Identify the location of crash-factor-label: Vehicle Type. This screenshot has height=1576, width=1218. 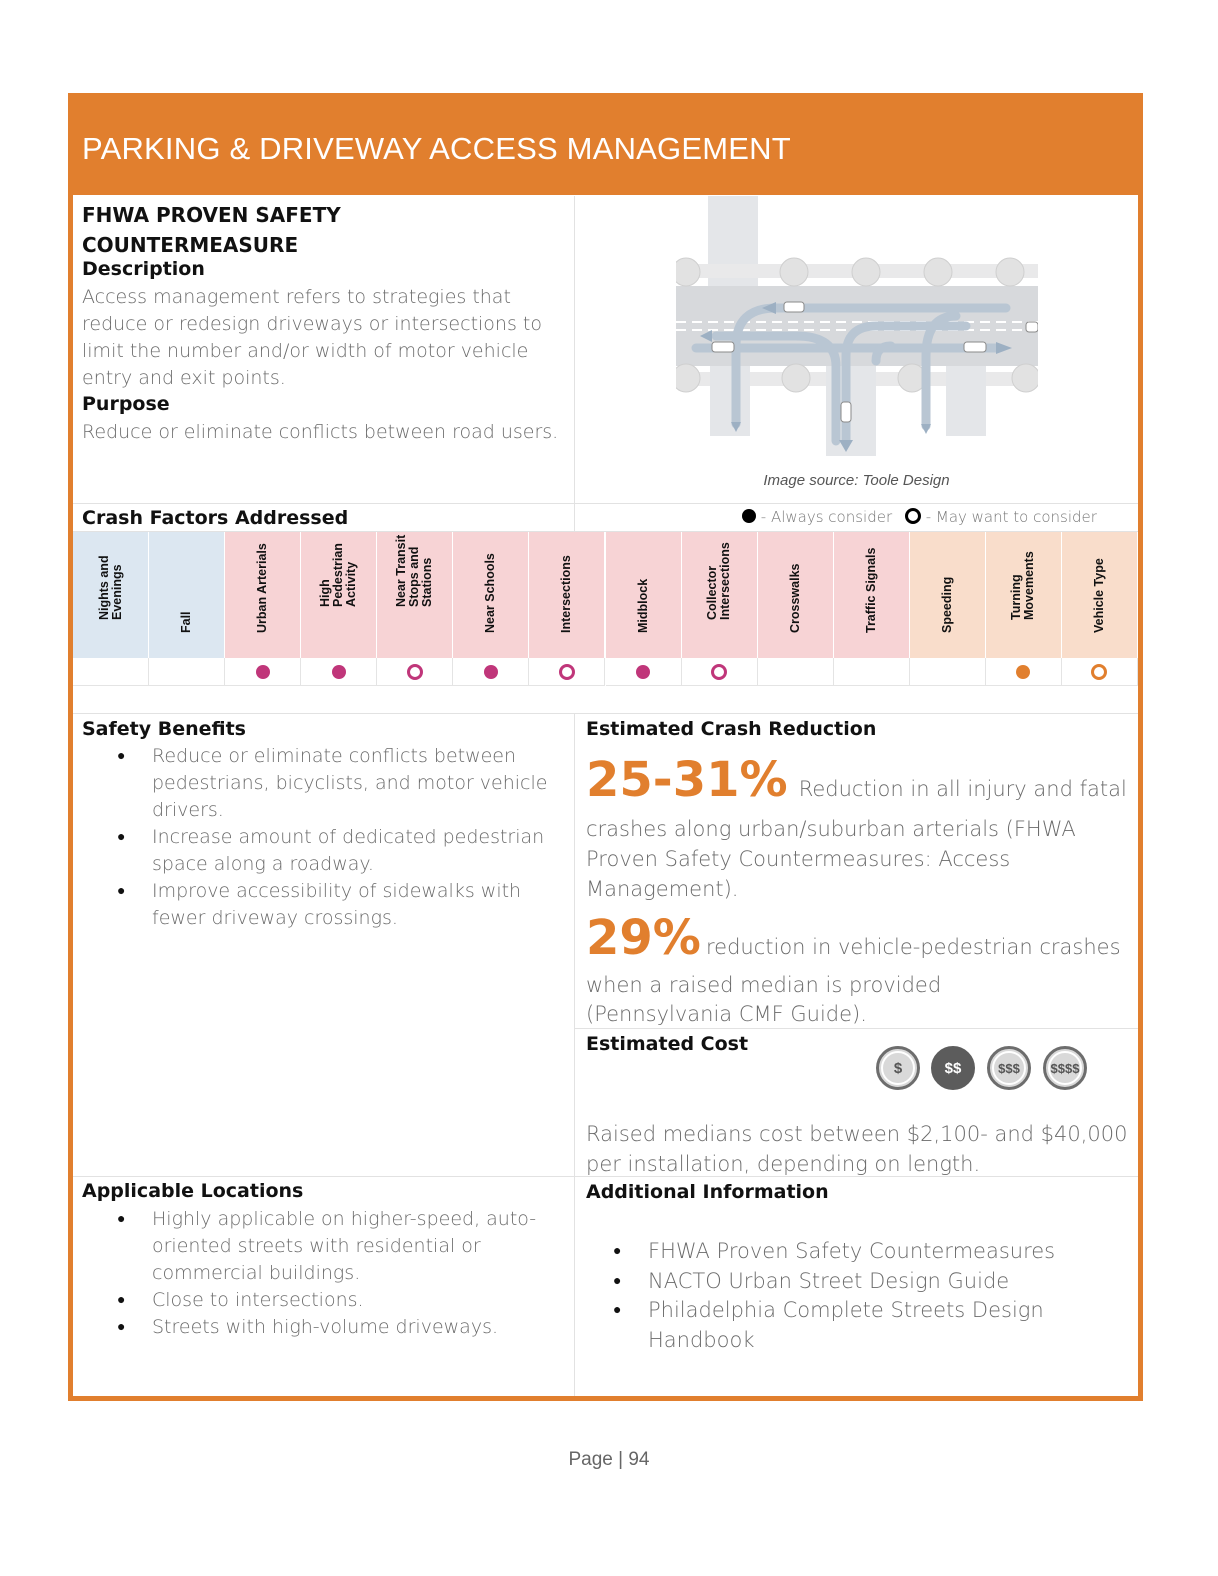
(1098, 595).